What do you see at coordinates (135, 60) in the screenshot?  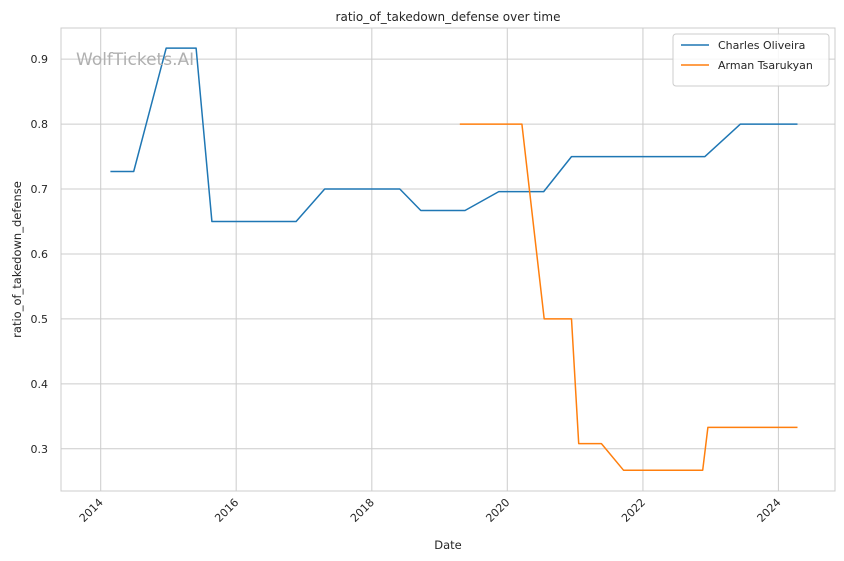 I see `watermark-text: WolfTickets.AI` at bounding box center [135, 60].